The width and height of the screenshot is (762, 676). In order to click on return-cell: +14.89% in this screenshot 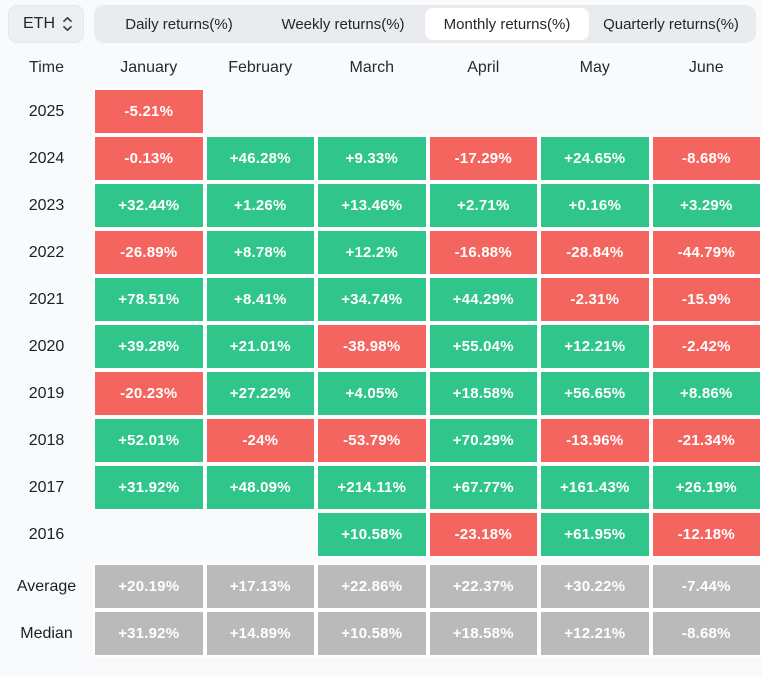, I will do `click(260, 633)`.